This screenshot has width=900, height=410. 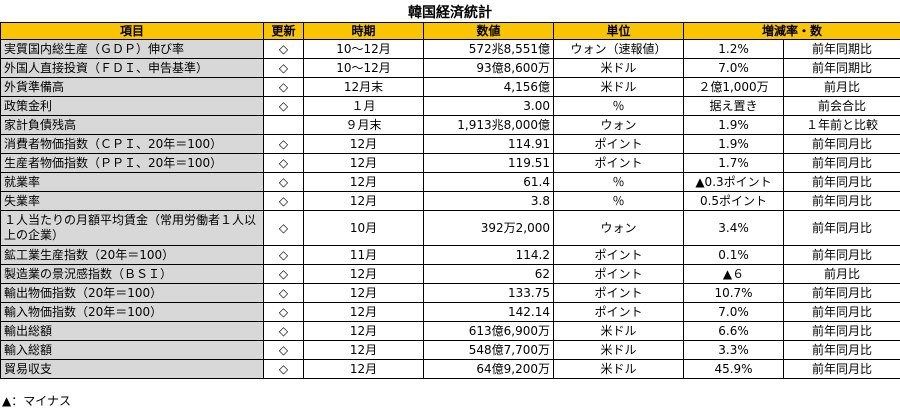 What do you see at coordinates (132, 331) in the screenshot?
I see `cell-item: 輸出総額` at bounding box center [132, 331].